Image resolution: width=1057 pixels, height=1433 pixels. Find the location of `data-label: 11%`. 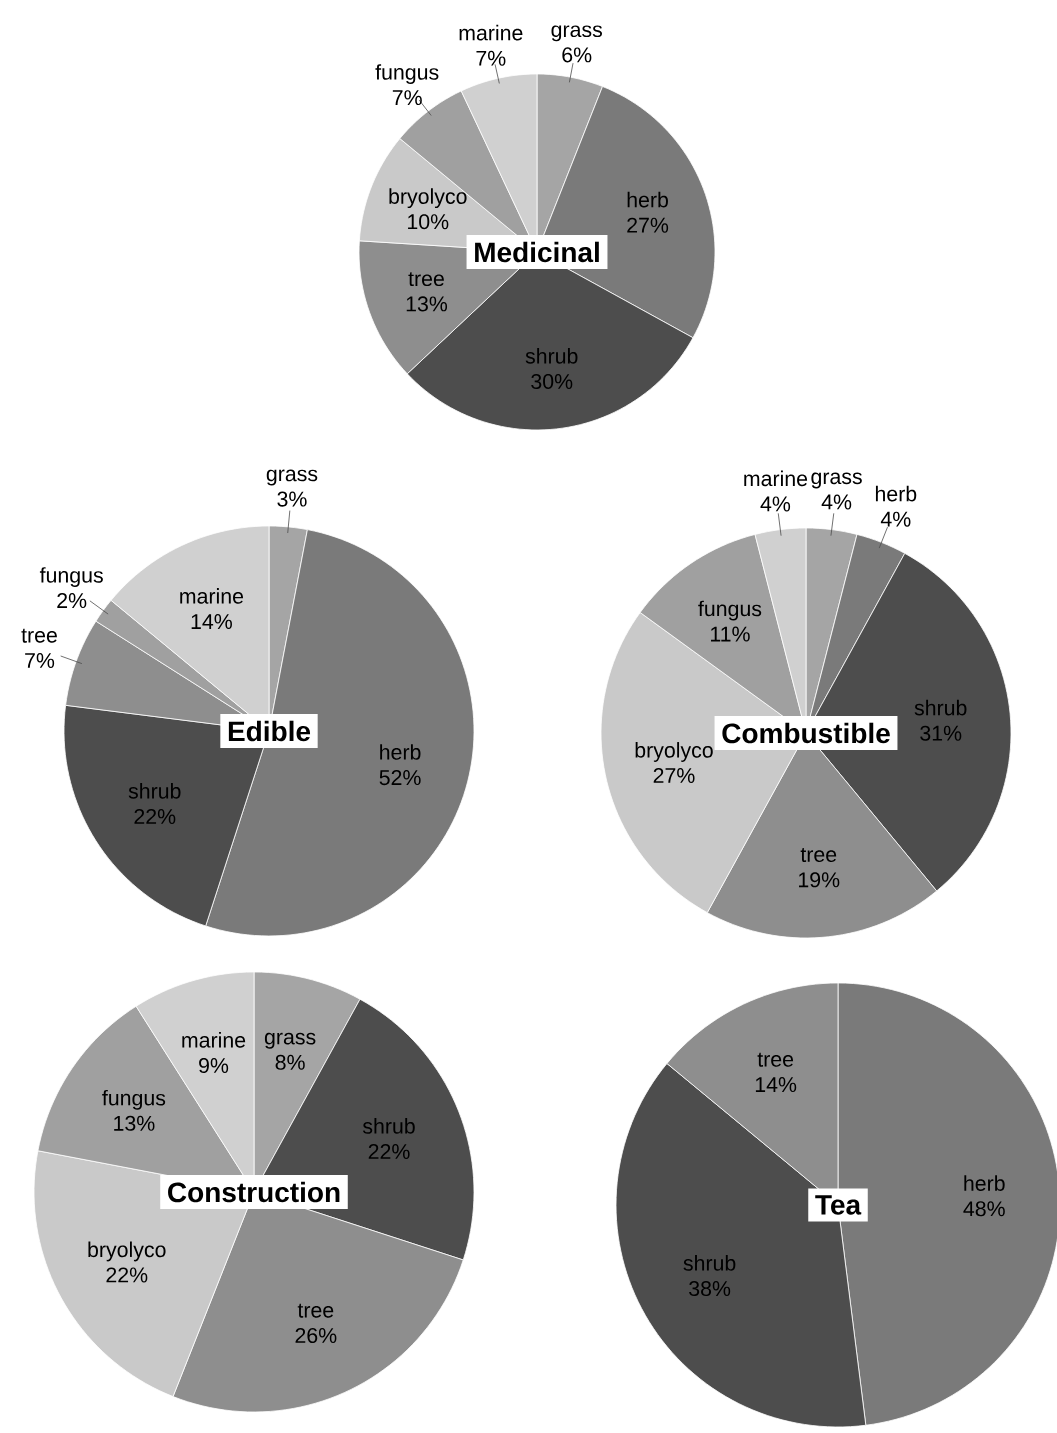

data-label: 11% is located at coordinates (730, 634).